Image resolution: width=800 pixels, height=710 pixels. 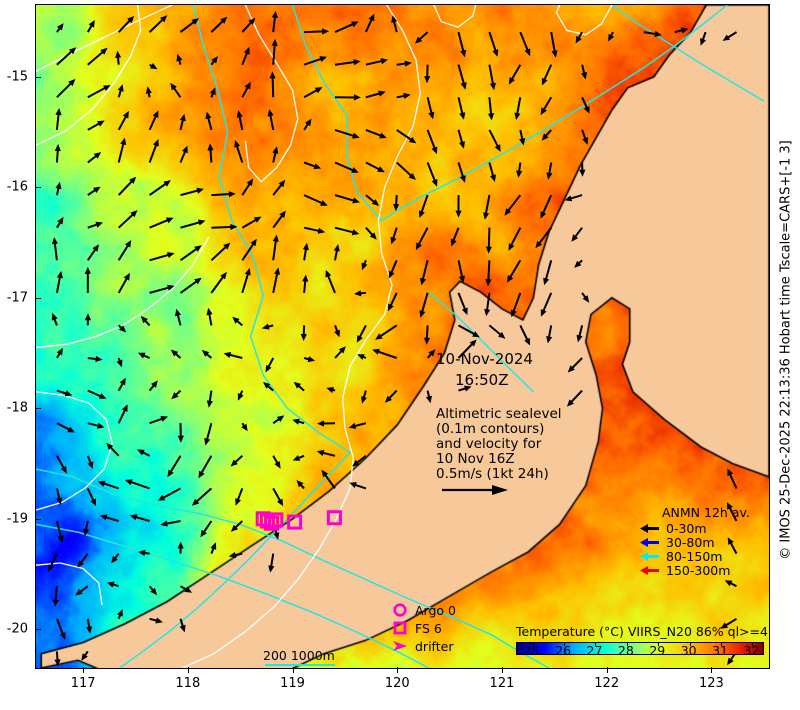 I want to click on x-axis-tick-label: 122, so click(x=607, y=683).